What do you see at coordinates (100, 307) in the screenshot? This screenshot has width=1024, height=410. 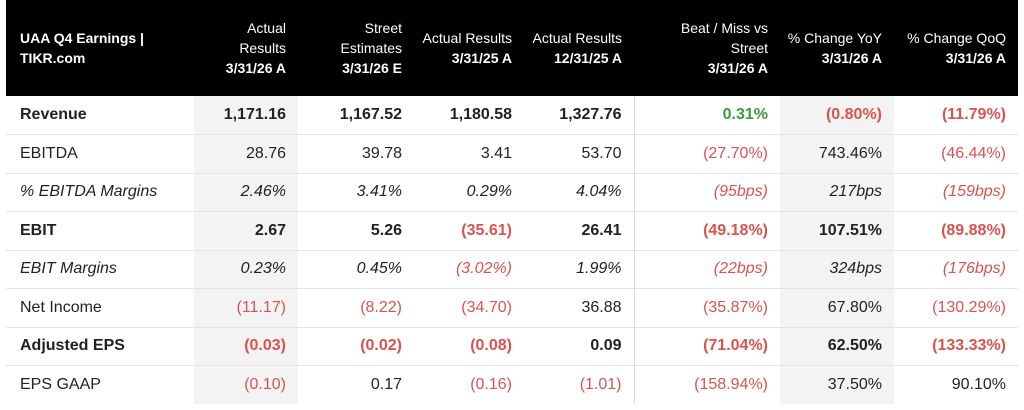 I see `row-label: Net Income` at bounding box center [100, 307].